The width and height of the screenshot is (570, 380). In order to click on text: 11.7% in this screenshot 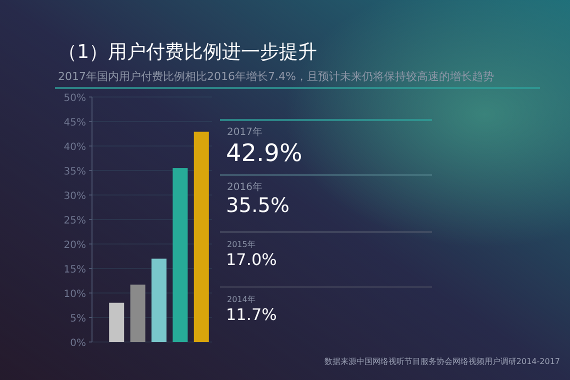, I will do `click(251, 314)`.